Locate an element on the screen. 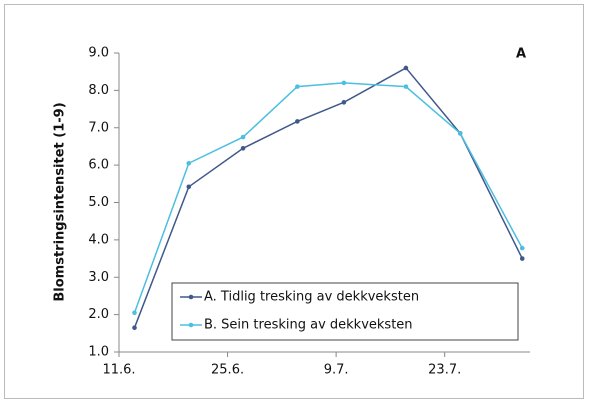 The height and width of the screenshot is (405, 589). y-tick-label: 8.0 is located at coordinates (98, 90).